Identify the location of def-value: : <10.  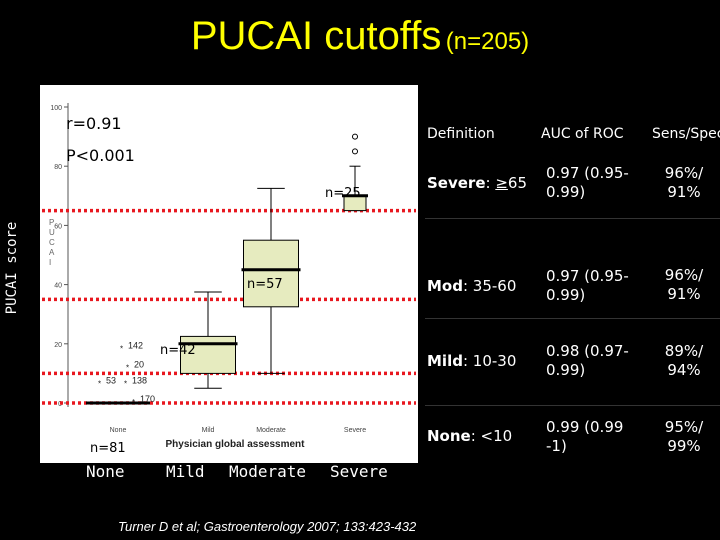
(491, 436).